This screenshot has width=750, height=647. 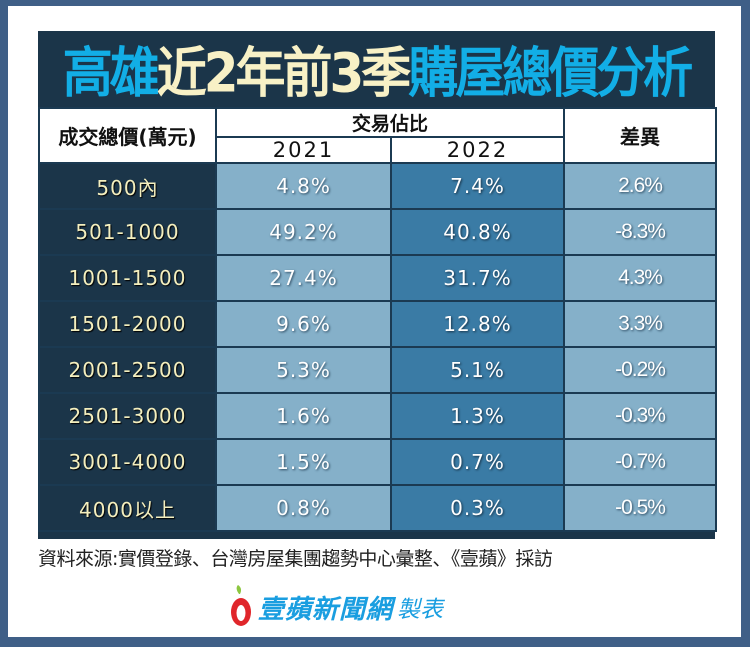 I want to click on table-row: 4000以上 0.8% 0.3% -0.5%, so click(x=378, y=508).